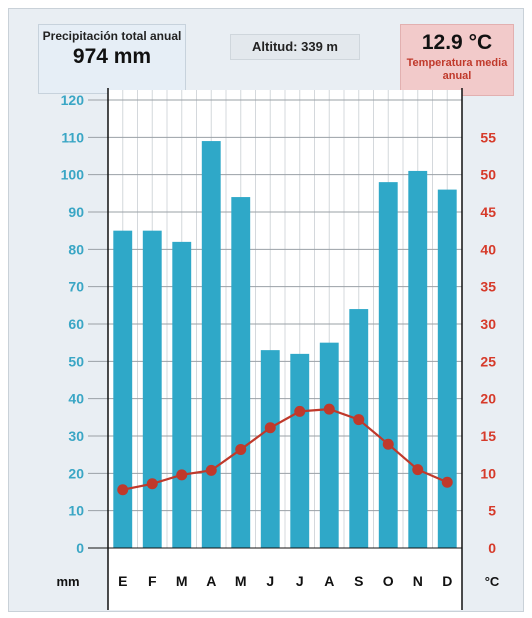  What do you see at coordinates (418, 581) in the screenshot?
I see `month-label: N` at bounding box center [418, 581].